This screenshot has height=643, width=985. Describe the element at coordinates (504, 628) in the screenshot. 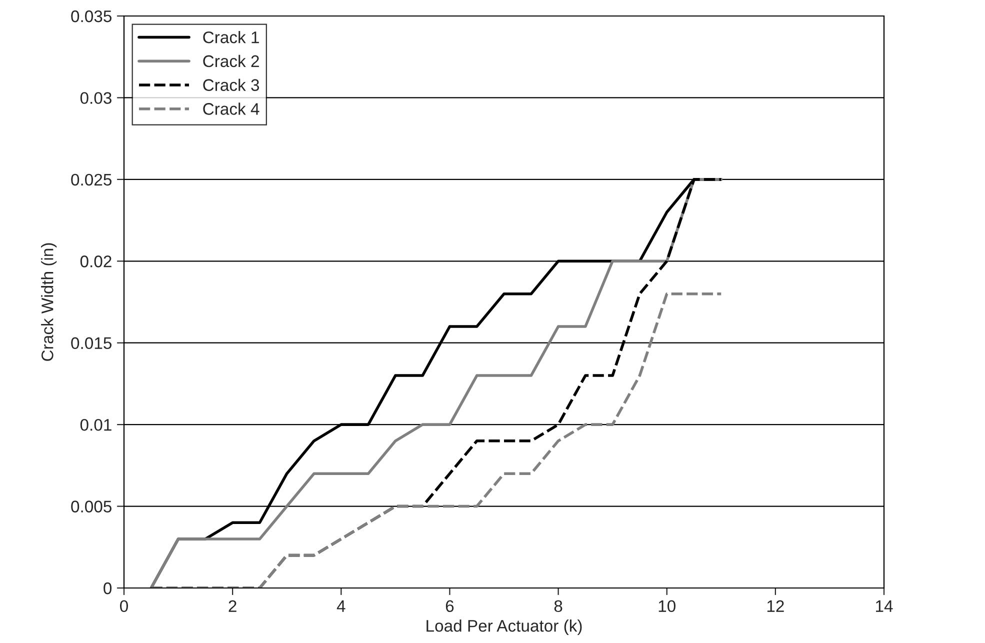

I see `x-axis-title: Load Per Actuator (k)` at that location.